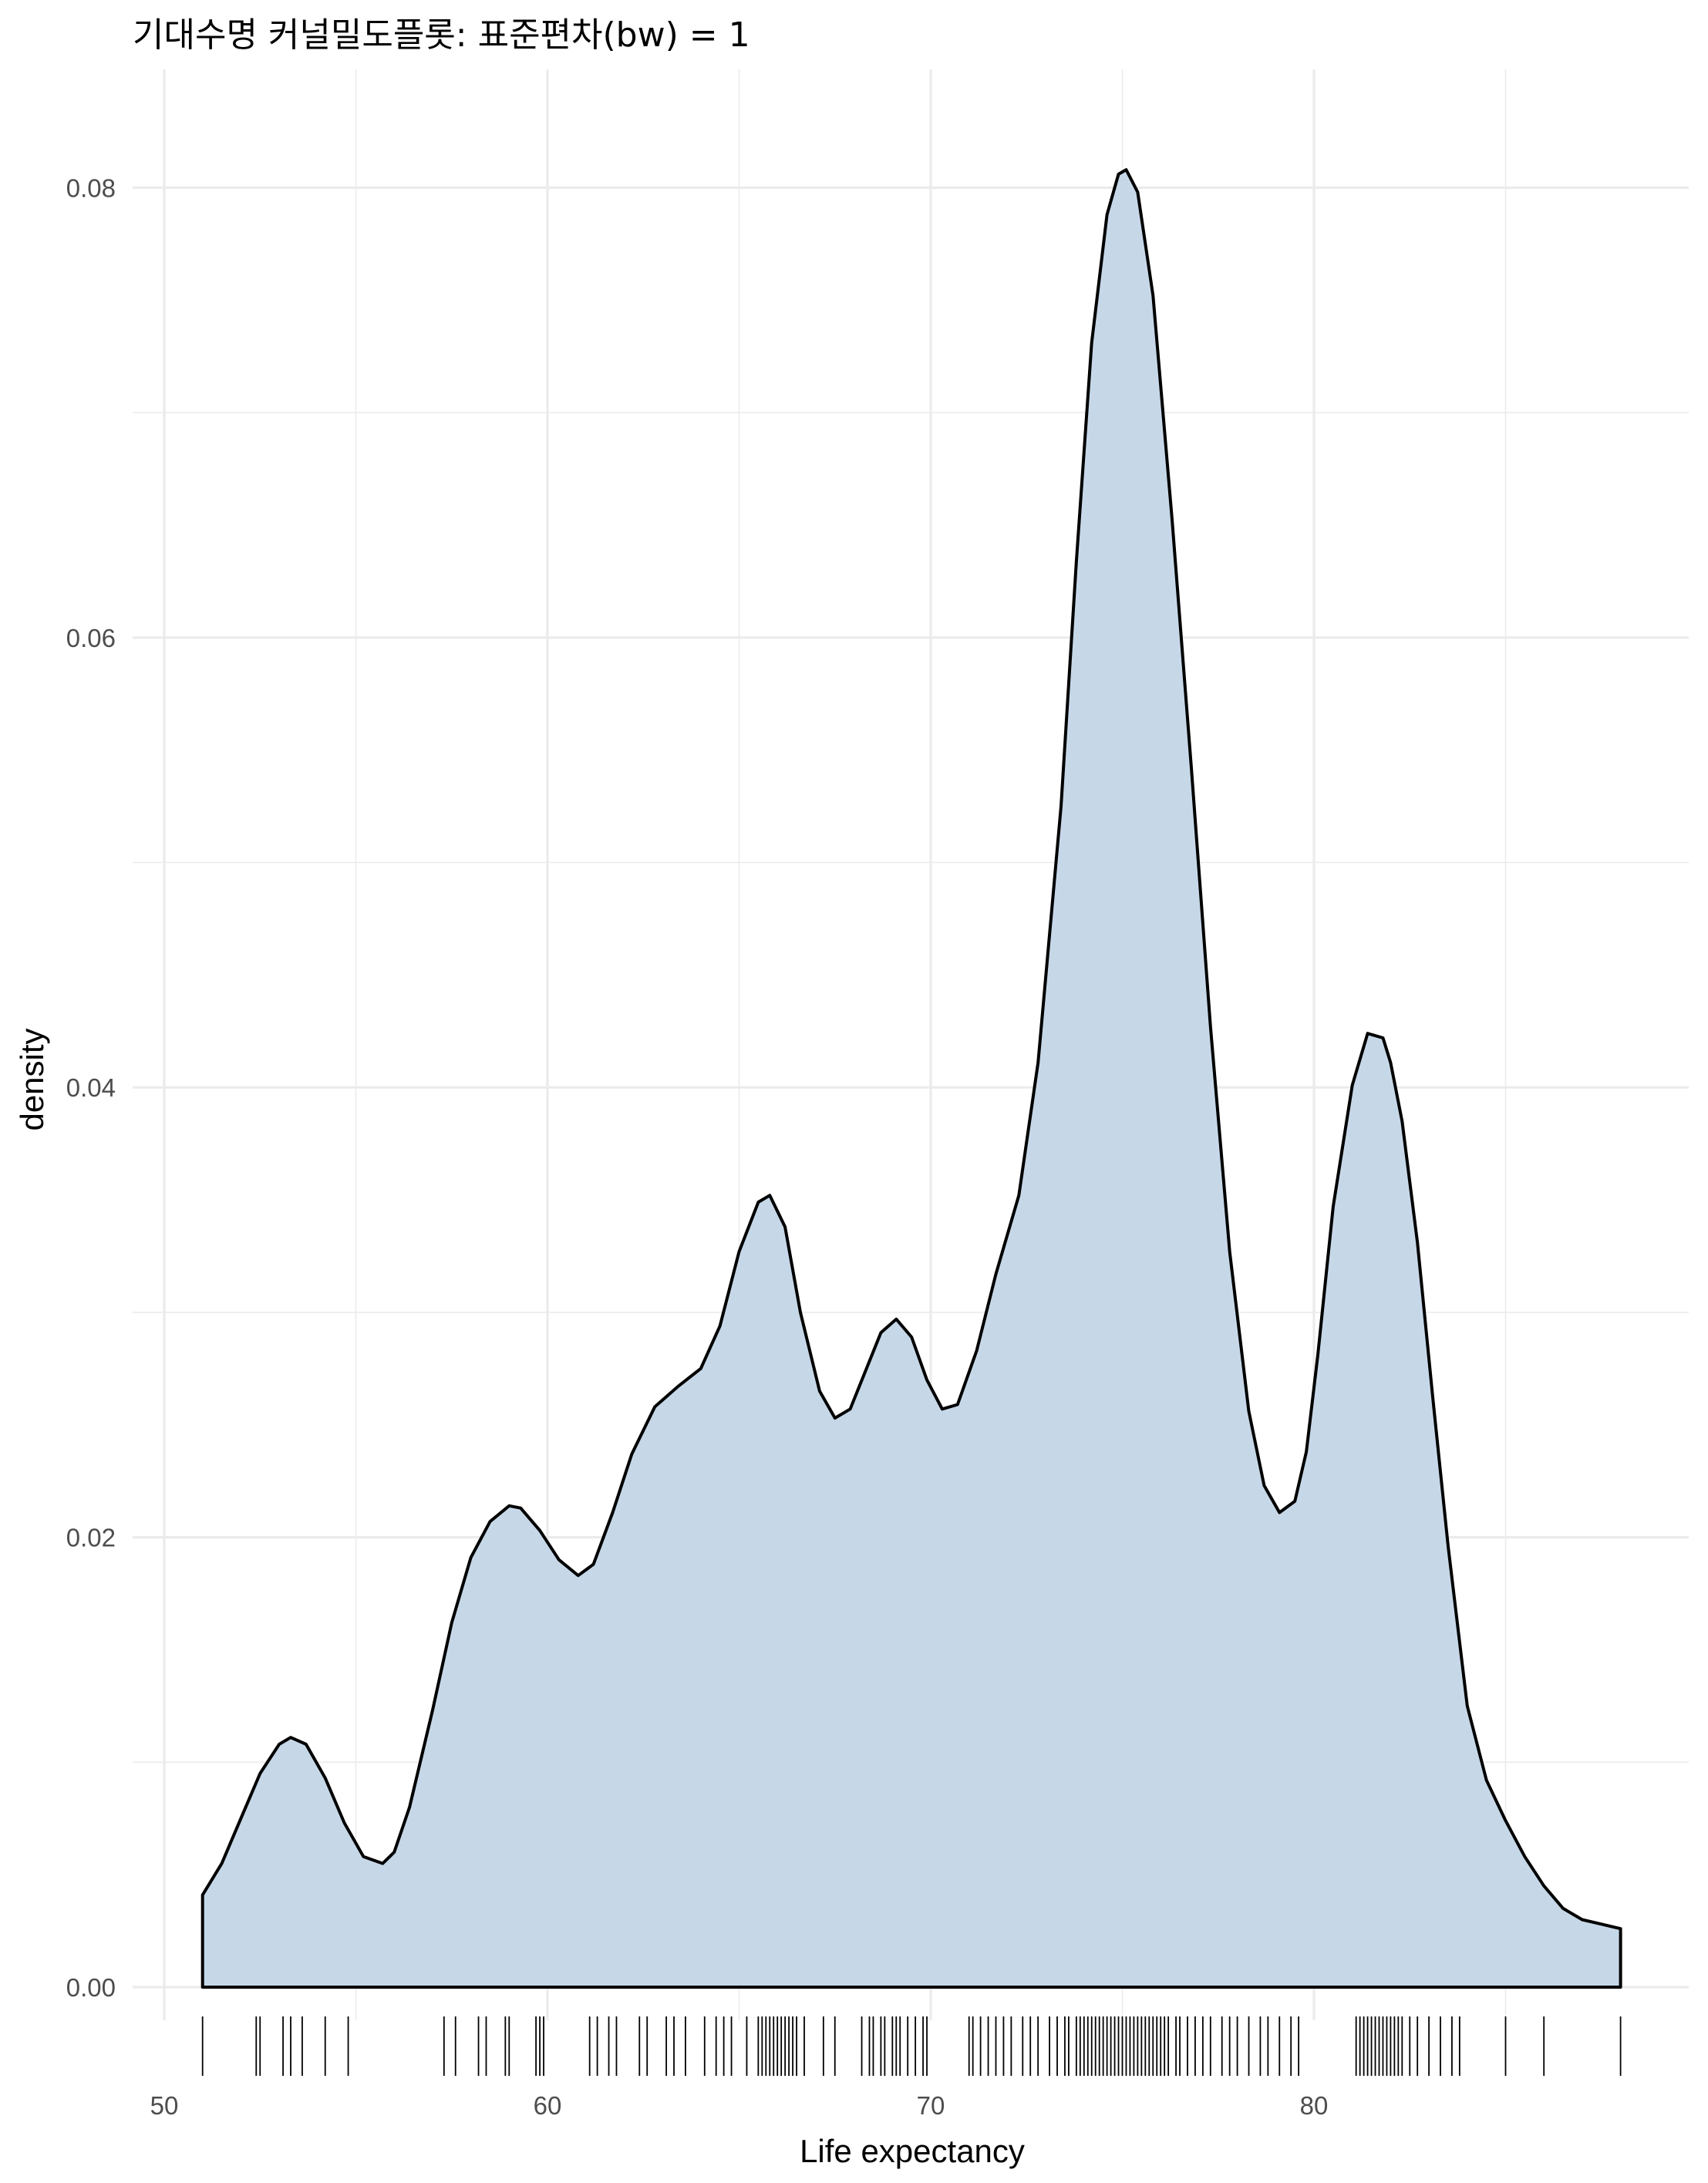  I want to click on y-axis-tick-labels: 0.00 0.02 0.04 0.06 0.08, so click(91, 1087).